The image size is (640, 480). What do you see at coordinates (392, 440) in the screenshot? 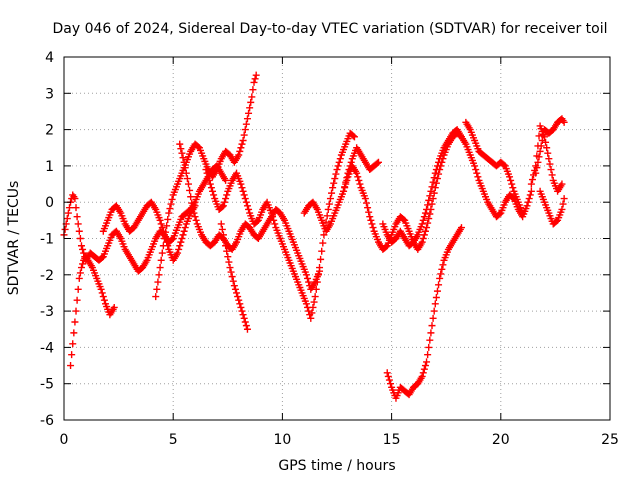
I see `x-tick-label: 15` at bounding box center [392, 440].